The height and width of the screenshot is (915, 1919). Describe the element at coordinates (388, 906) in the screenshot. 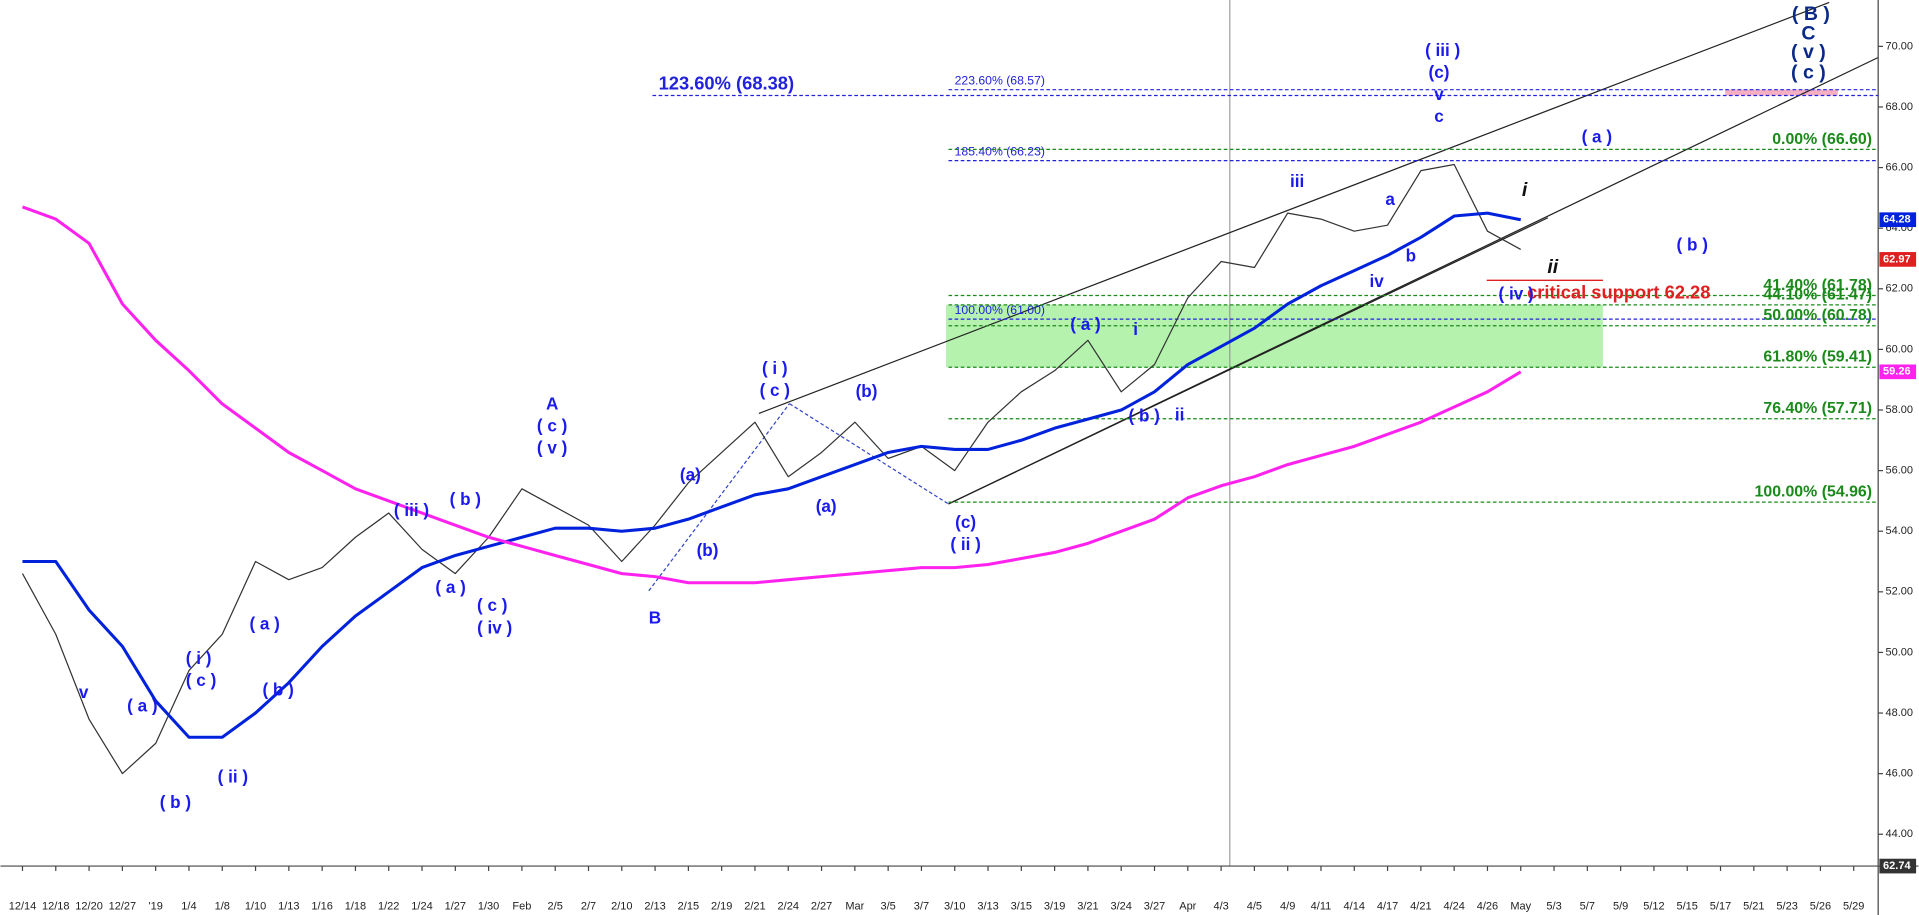

I see `x-tick-label: 1/22` at that location.